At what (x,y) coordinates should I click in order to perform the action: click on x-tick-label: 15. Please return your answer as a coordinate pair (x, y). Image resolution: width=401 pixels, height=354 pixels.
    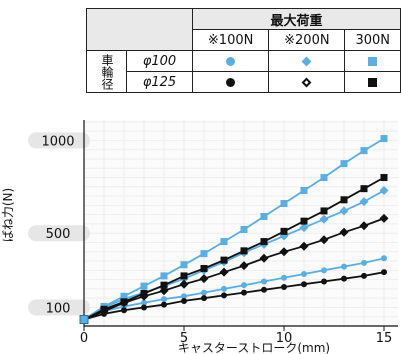
    Looking at the image, I should click on (384, 338).